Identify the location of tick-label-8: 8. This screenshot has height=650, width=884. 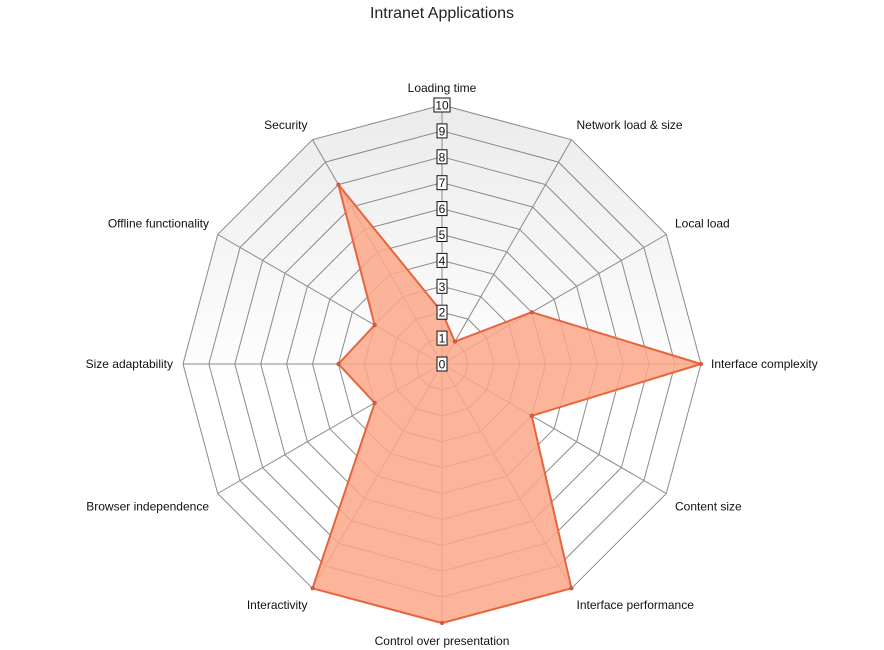
(442, 157).